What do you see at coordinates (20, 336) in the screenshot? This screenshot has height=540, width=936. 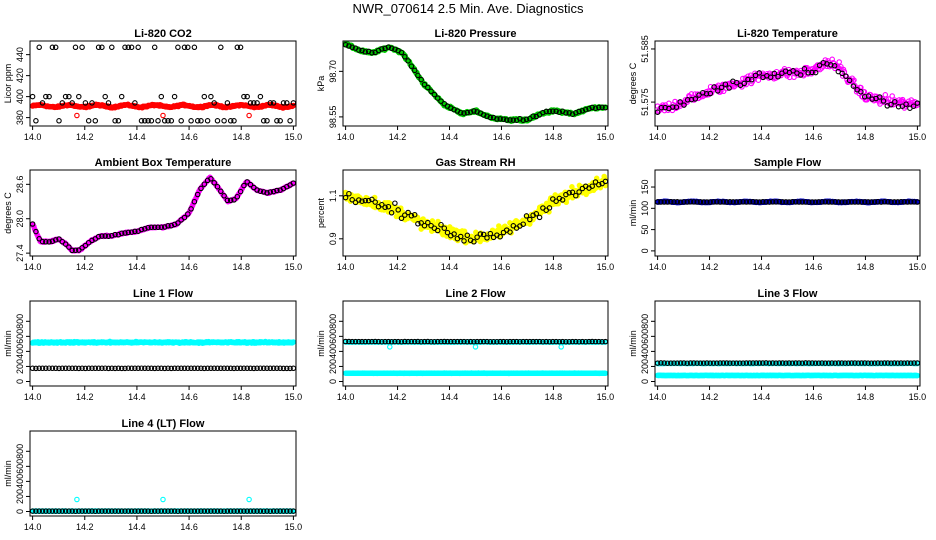 I see `y-tick-label: 600` at bounding box center [20, 336].